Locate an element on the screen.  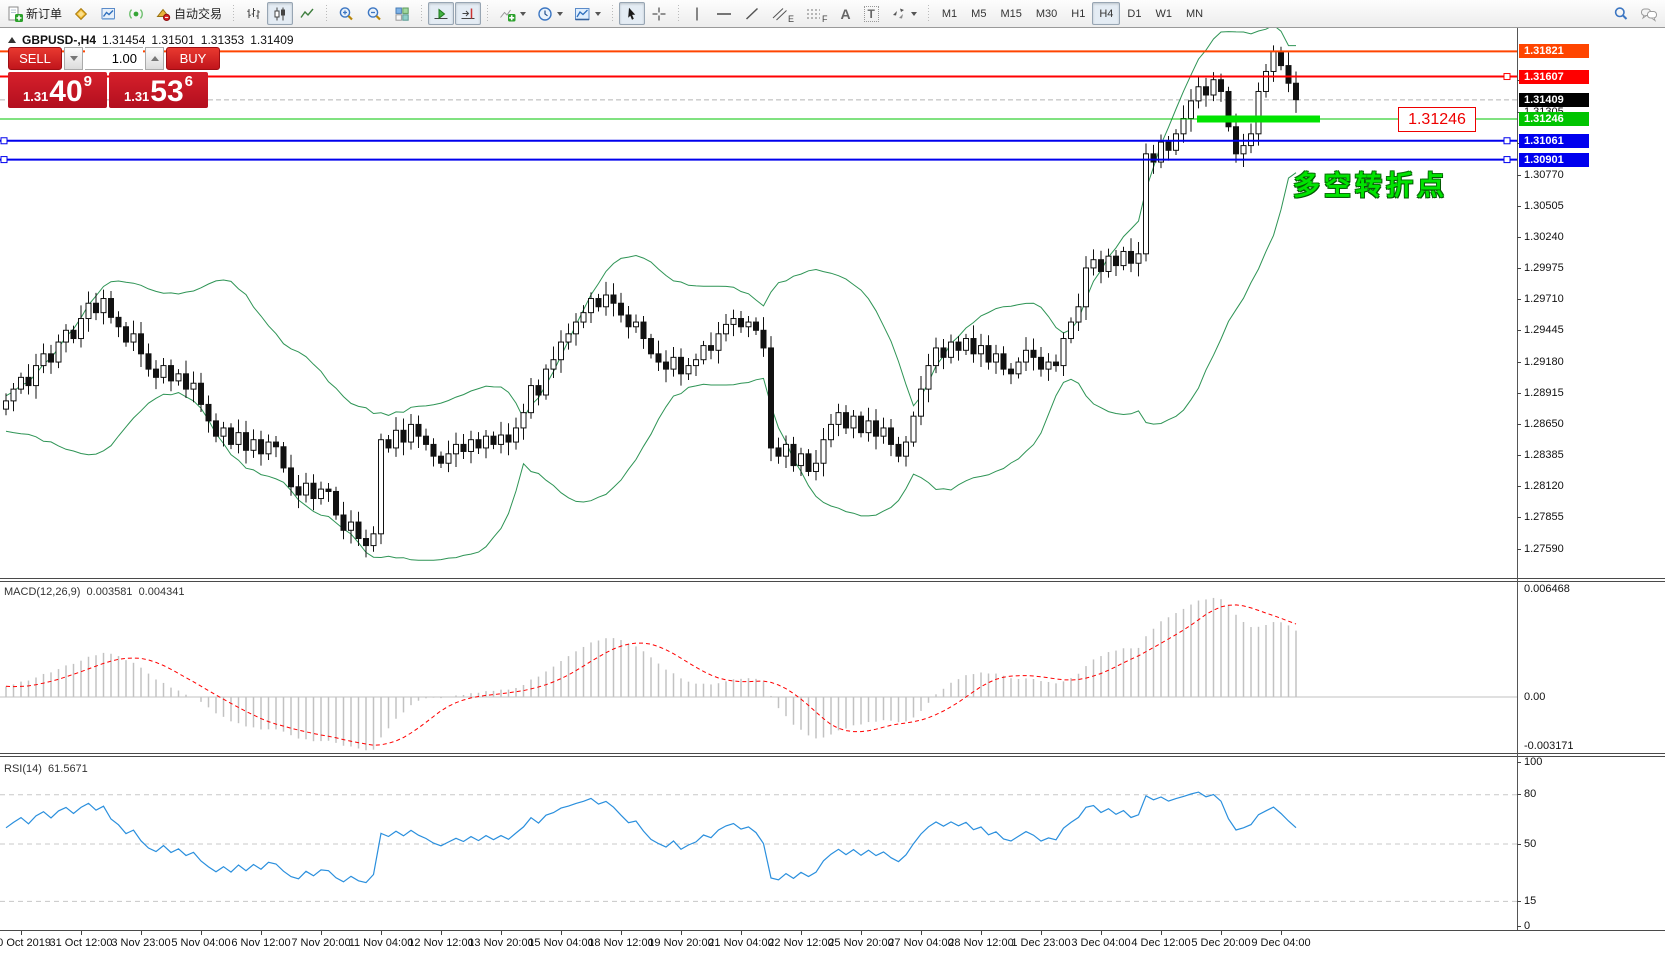
metaeditor-button is located at coordinates (81, 13).